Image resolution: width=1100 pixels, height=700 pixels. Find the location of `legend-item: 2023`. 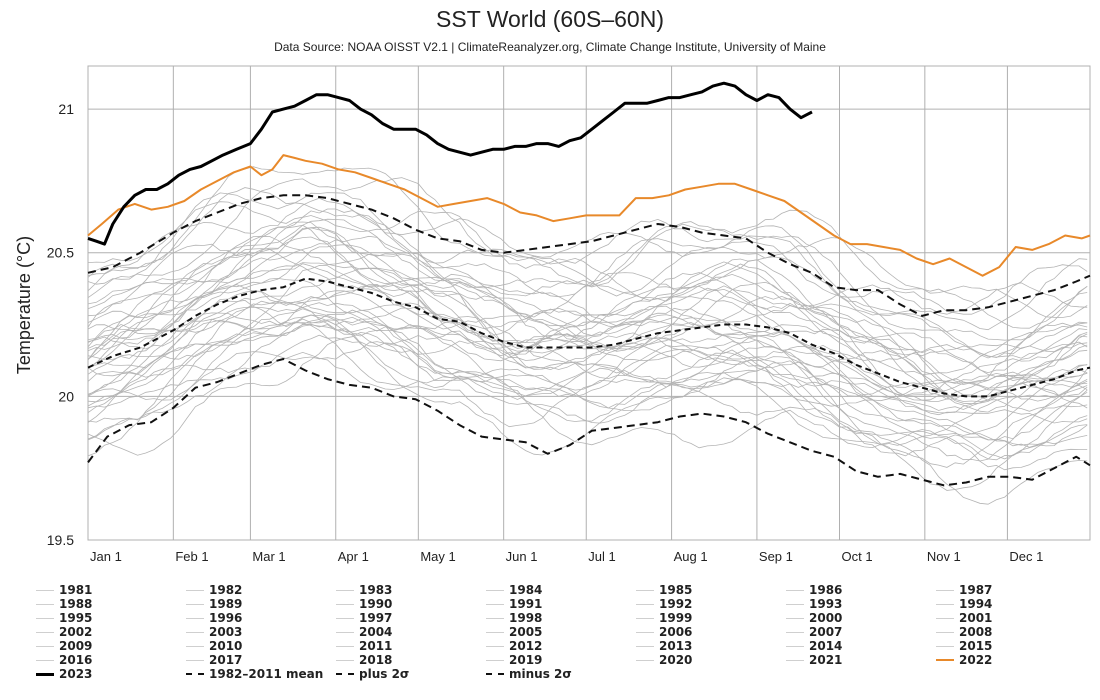

legend-item: 2023 is located at coordinates (64, 674).